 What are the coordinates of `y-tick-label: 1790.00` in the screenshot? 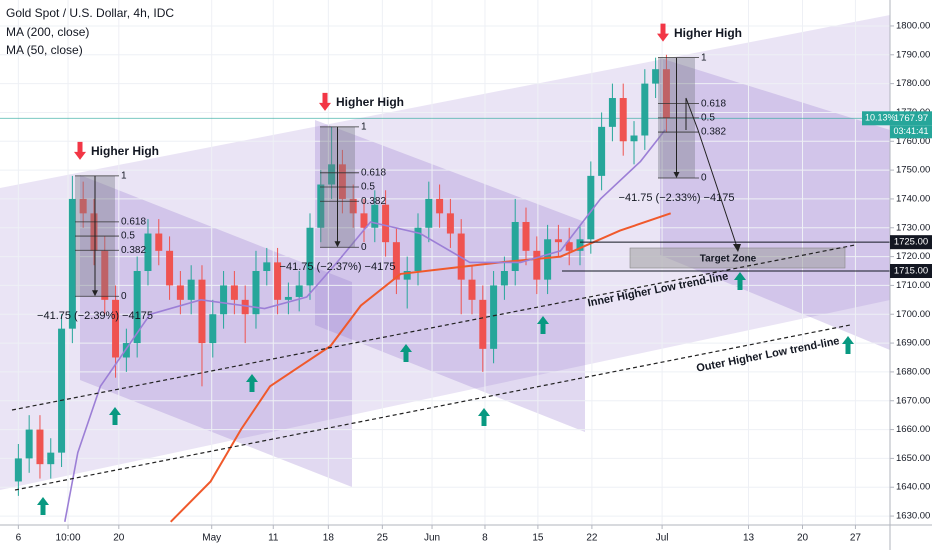 It's located at (913, 54).